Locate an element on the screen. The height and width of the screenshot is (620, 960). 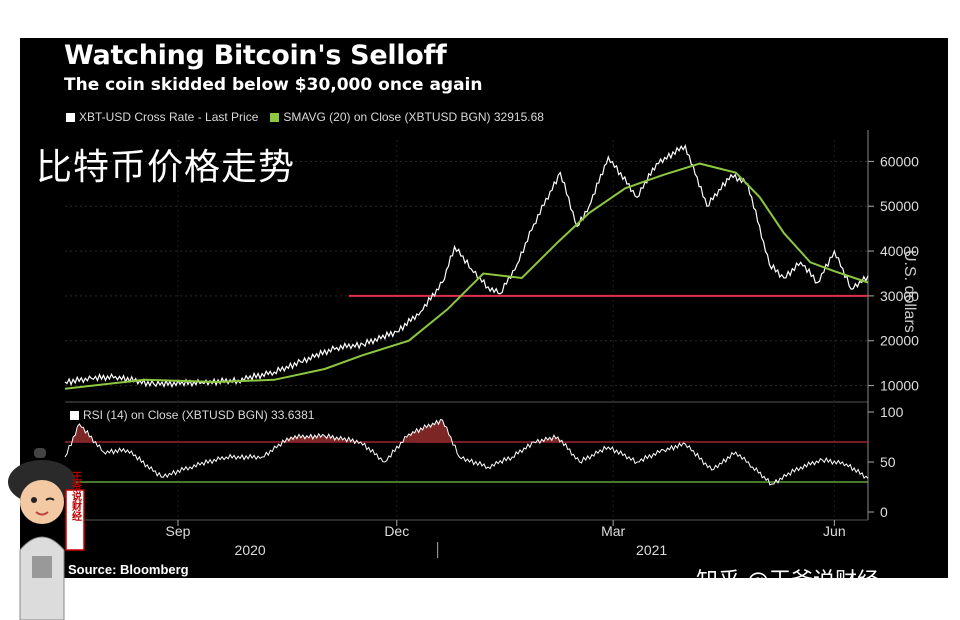
chart-title: Watching Bitcoin's Selloff is located at coordinates (255, 55).